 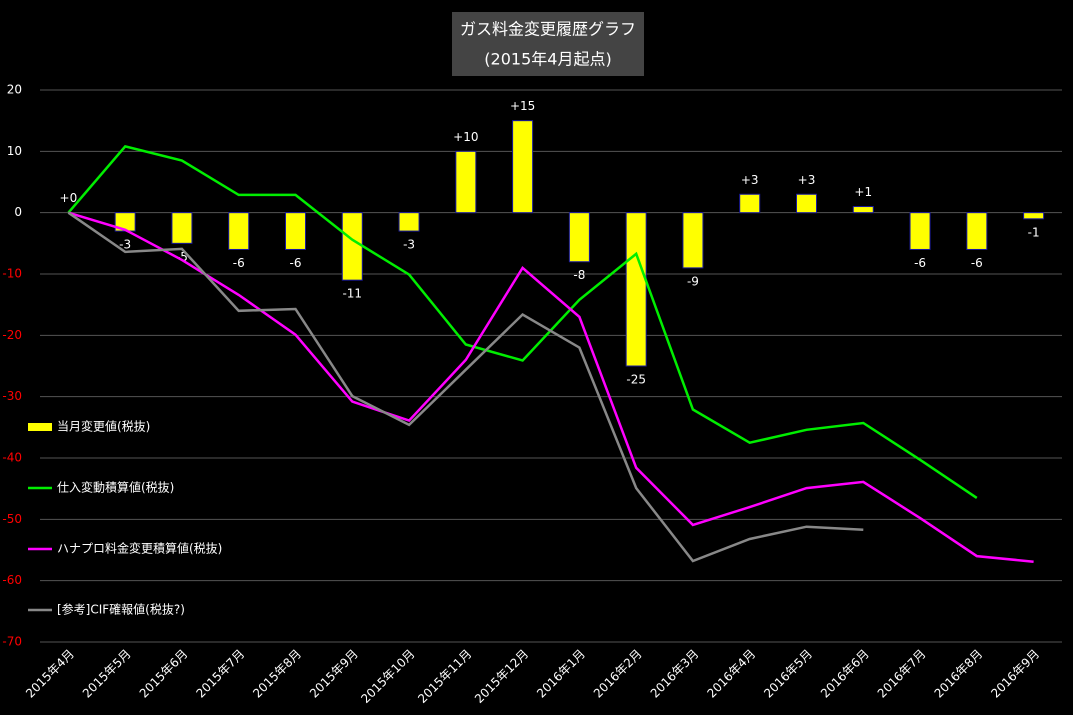 What do you see at coordinates (12, 519) in the screenshot?
I see `y-tick-label: -50` at bounding box center [12, 519].